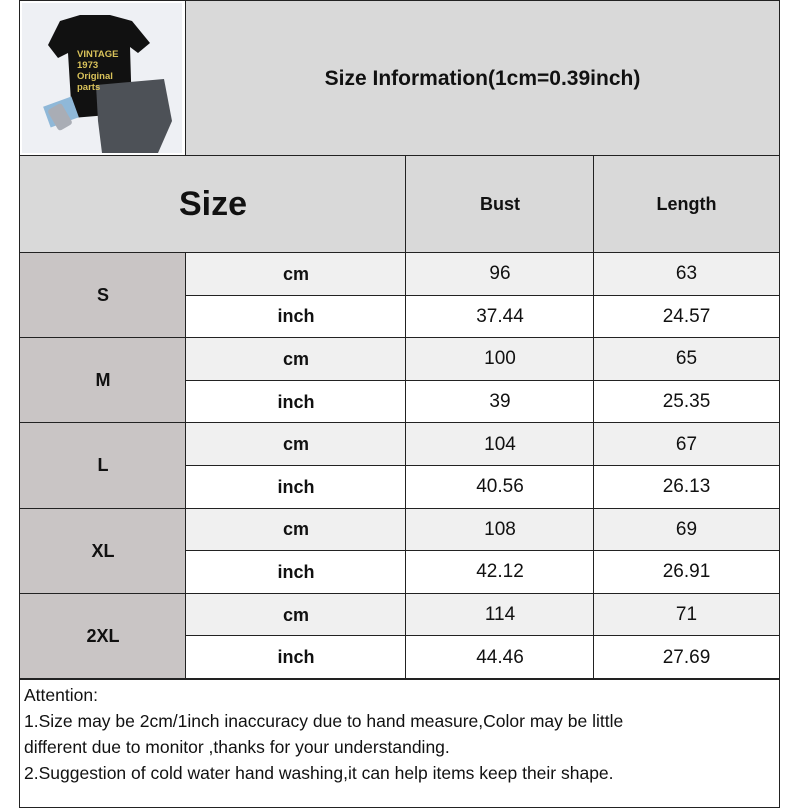  What do you see at coordinates (500, 402) in the screenshot?
I see `bust-value: 39` at bounding box center [500, 402].